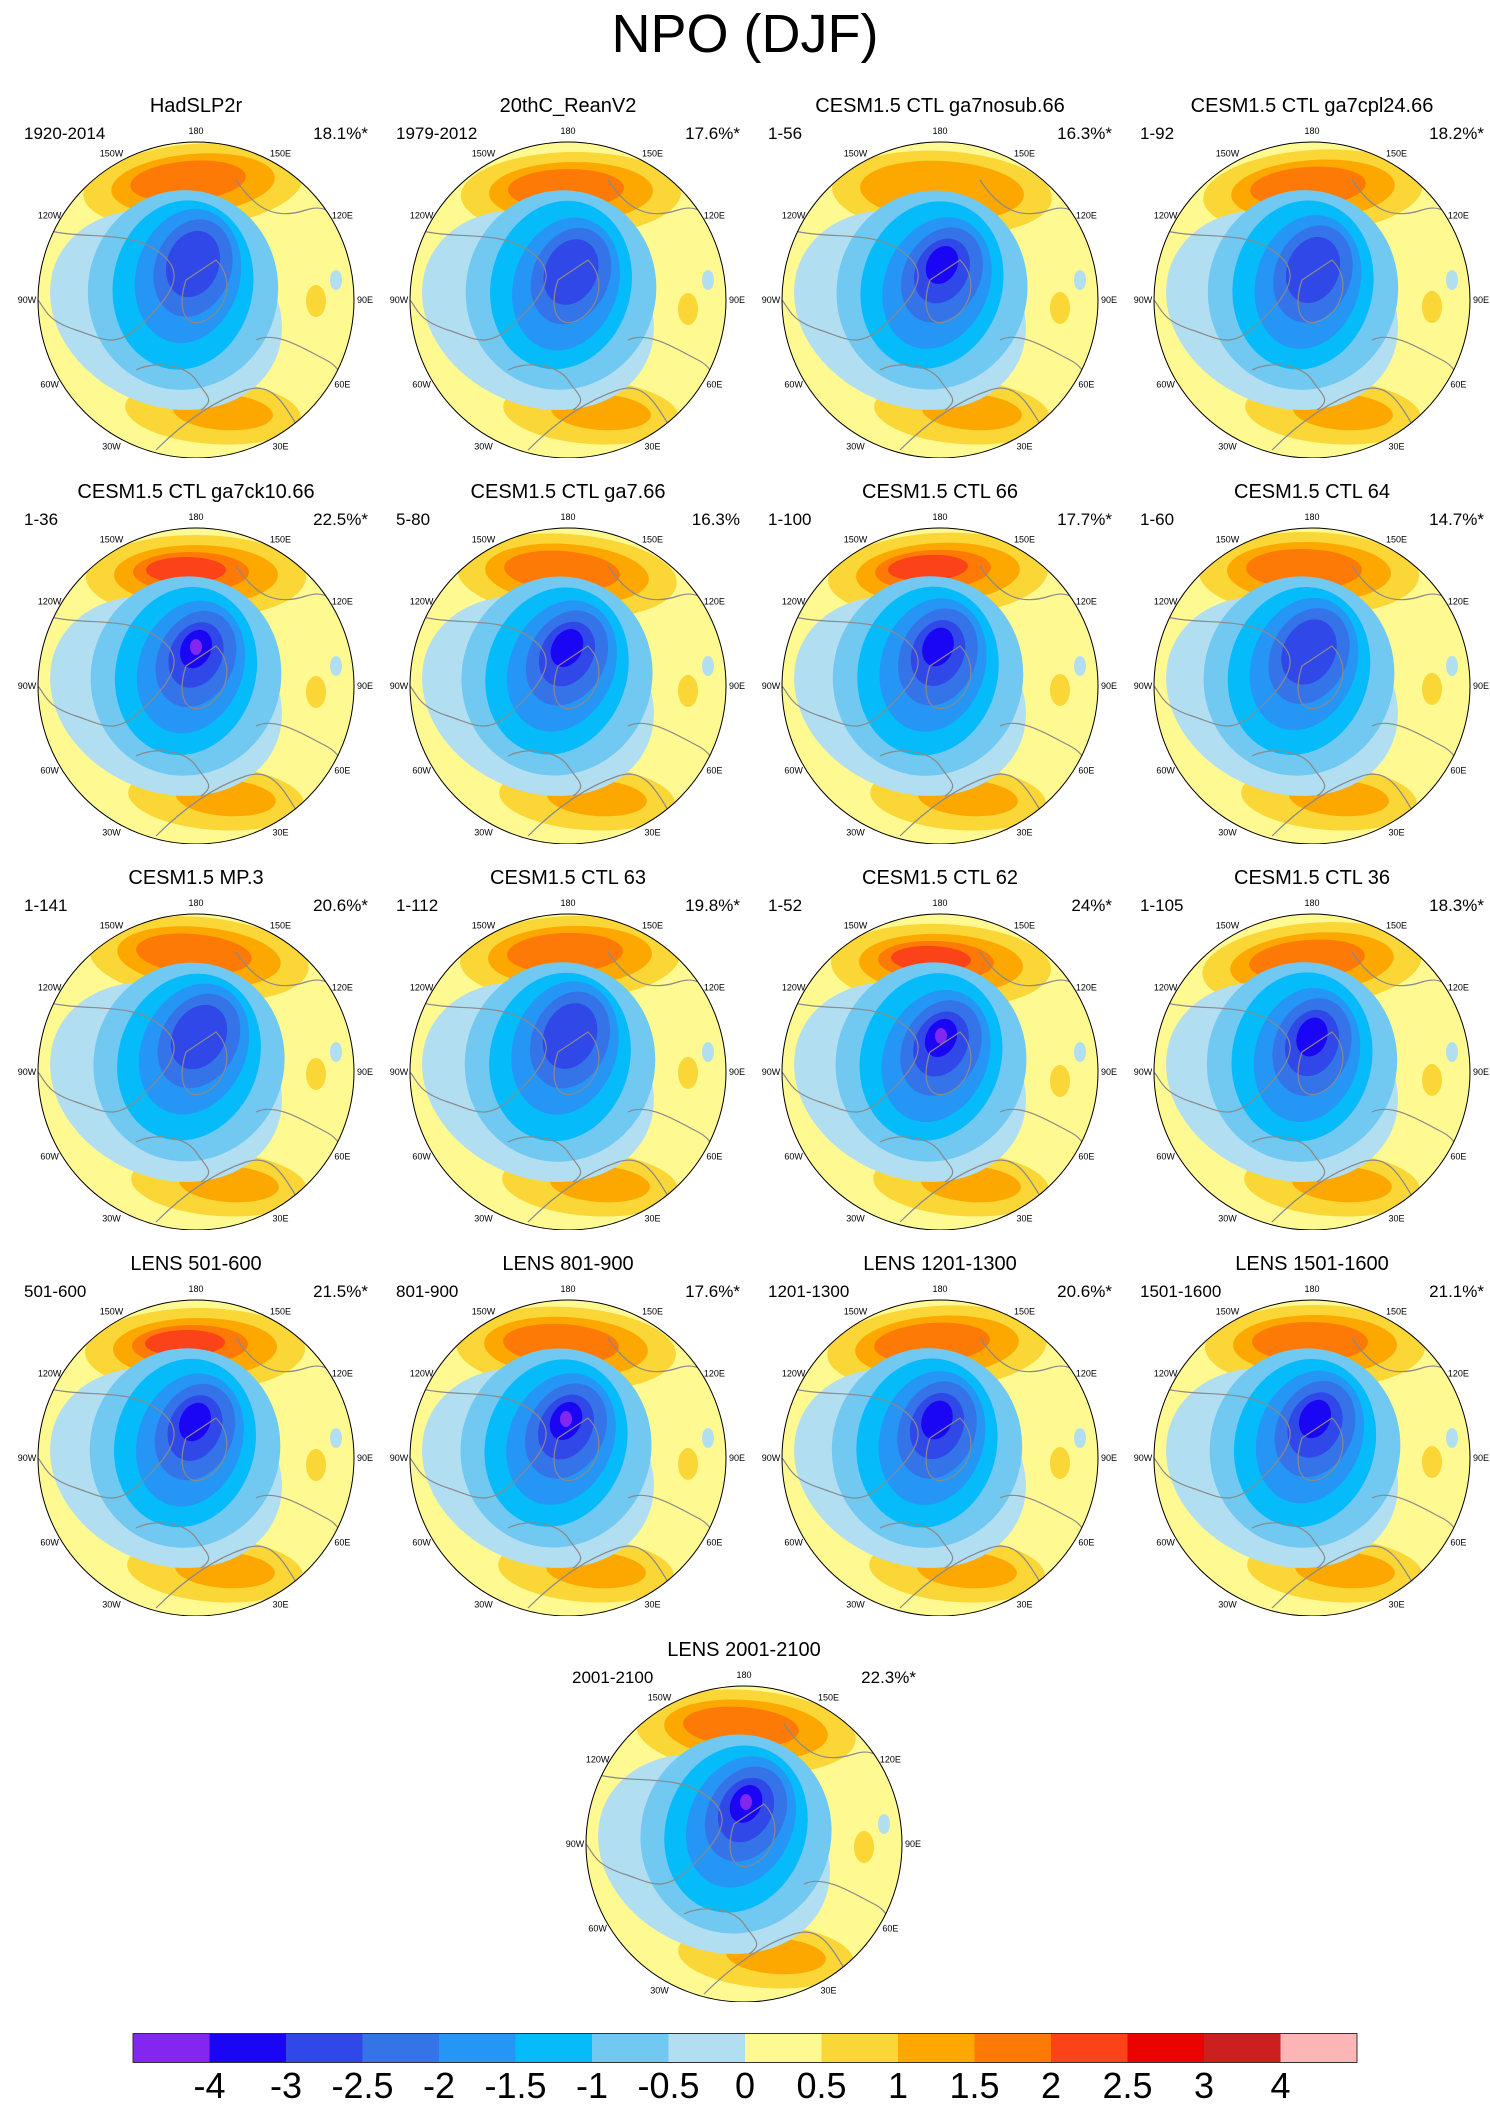 Image resolution: width=1490 pixels, height=2110 pixels. What do you see at coordinates (196, 1264) in the screenshot?
I see `panel-title: LENS 501-600` at bounding box center [196, 1264].